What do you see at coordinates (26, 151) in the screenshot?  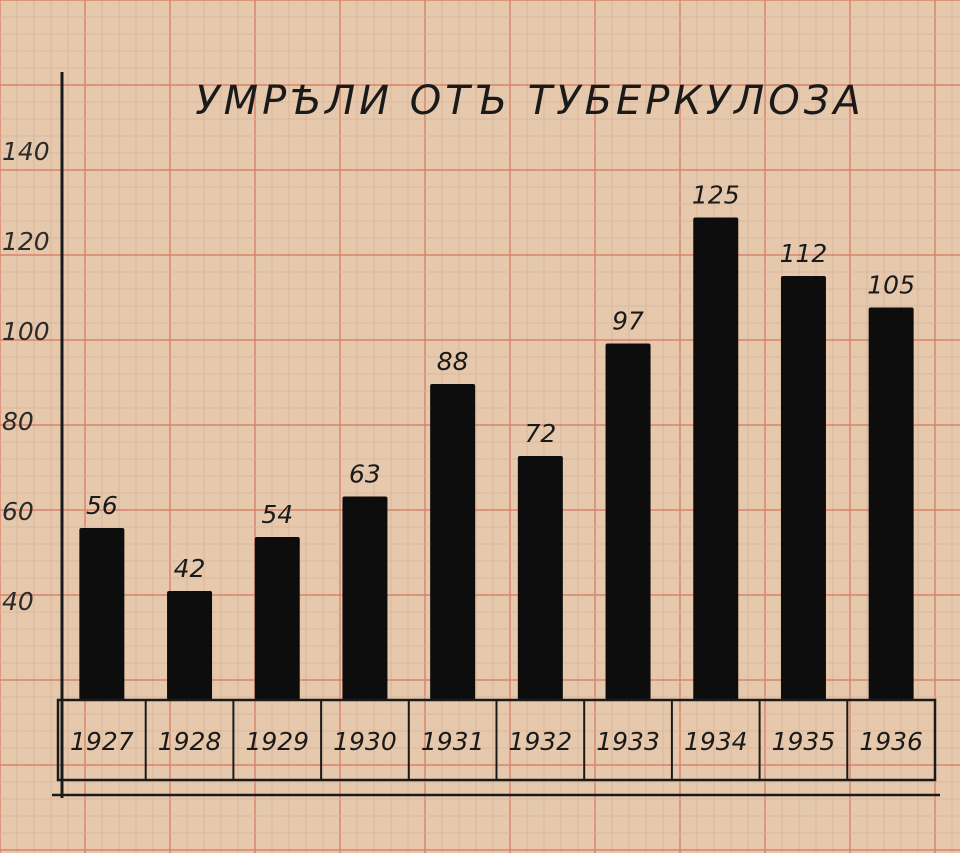 I see `y-tick-label: 140` at bounding box center [26, 151].